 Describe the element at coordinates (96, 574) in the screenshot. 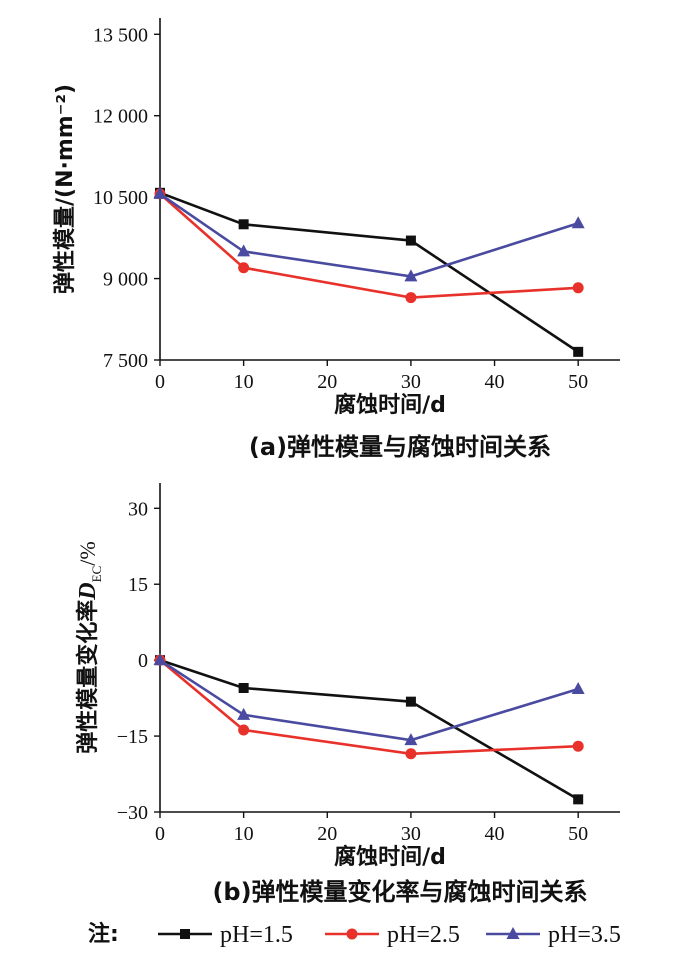

I see `y-axis-title-sub: EC` at that location.